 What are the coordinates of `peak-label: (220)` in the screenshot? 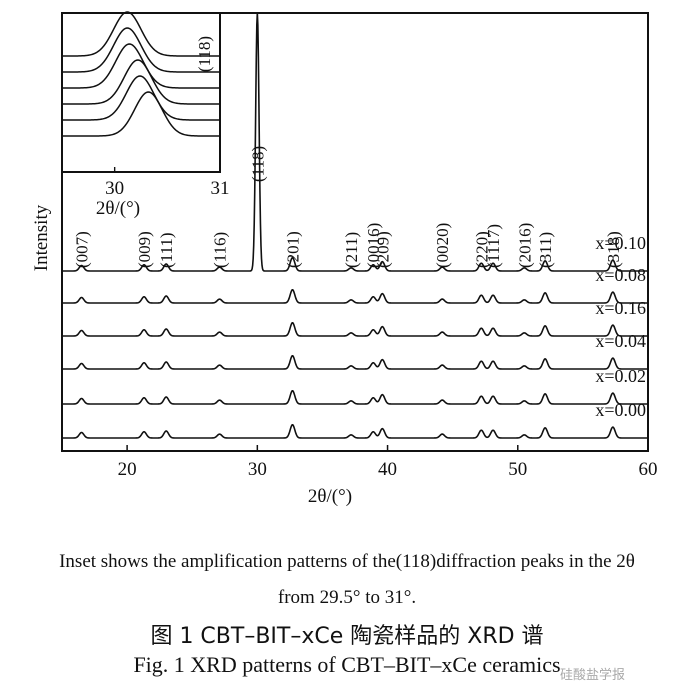 It's located at (481, 249).